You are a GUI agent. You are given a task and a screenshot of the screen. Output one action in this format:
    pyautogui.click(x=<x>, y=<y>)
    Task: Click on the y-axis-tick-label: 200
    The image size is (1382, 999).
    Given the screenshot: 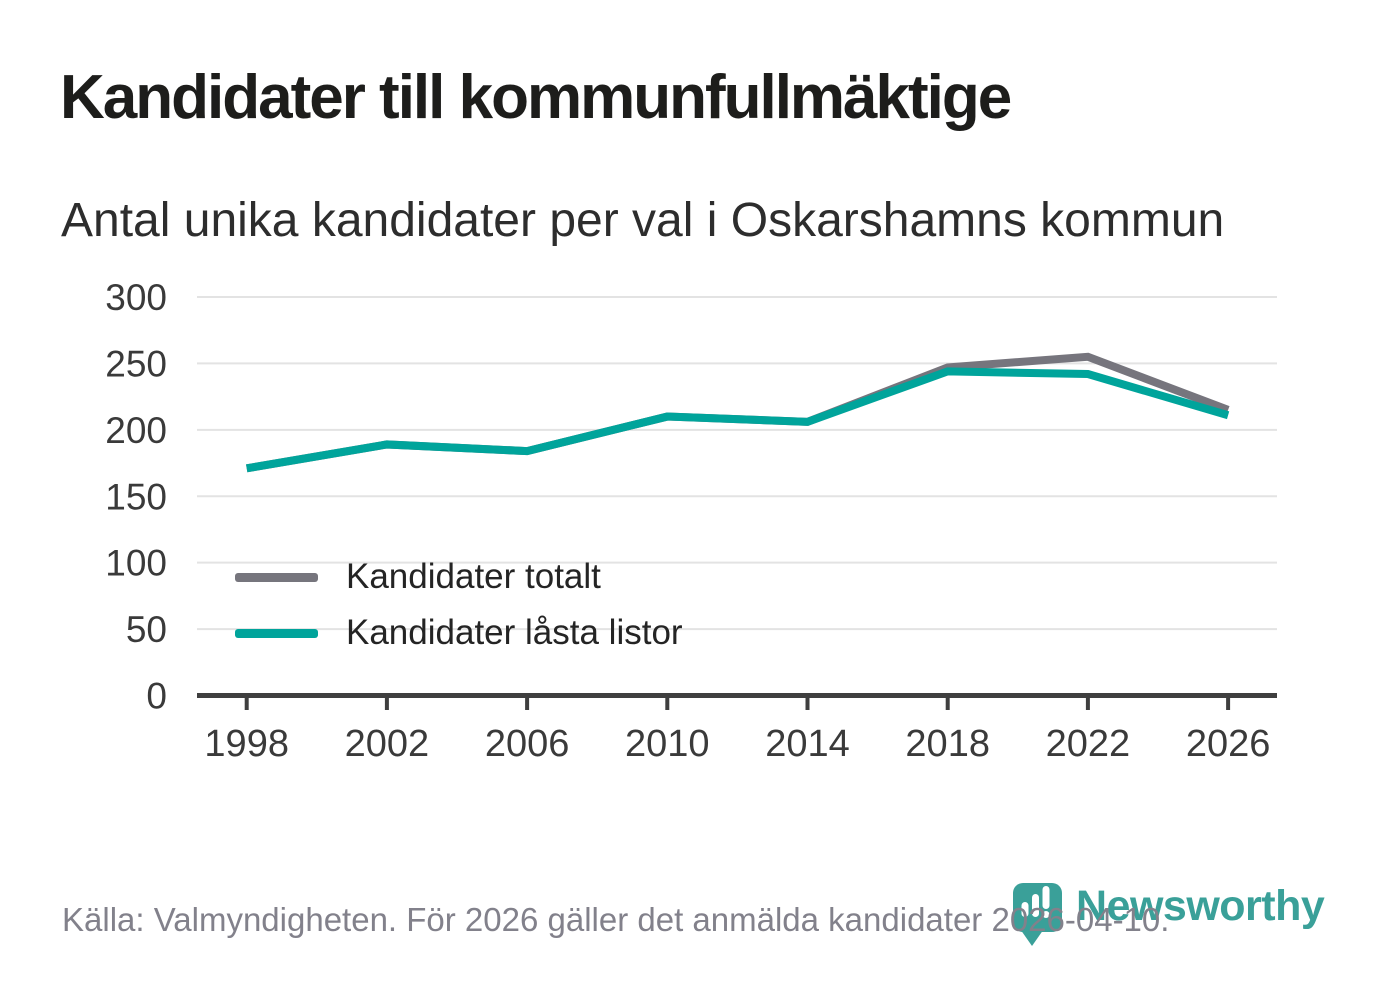 What is the action you would take?
    pyautogui.click(x=136, y=430)
    